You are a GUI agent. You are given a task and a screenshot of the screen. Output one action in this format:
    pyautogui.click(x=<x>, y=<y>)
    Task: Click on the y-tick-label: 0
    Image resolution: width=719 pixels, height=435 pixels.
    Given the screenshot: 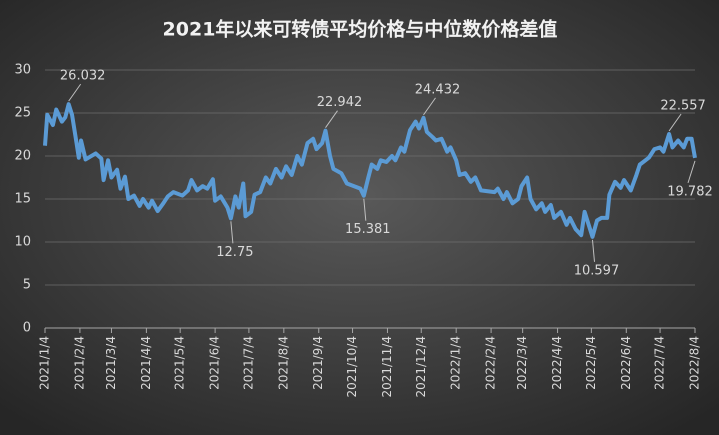 What is the action you would take?
    pyautogui.click(x=27, y=328)
    